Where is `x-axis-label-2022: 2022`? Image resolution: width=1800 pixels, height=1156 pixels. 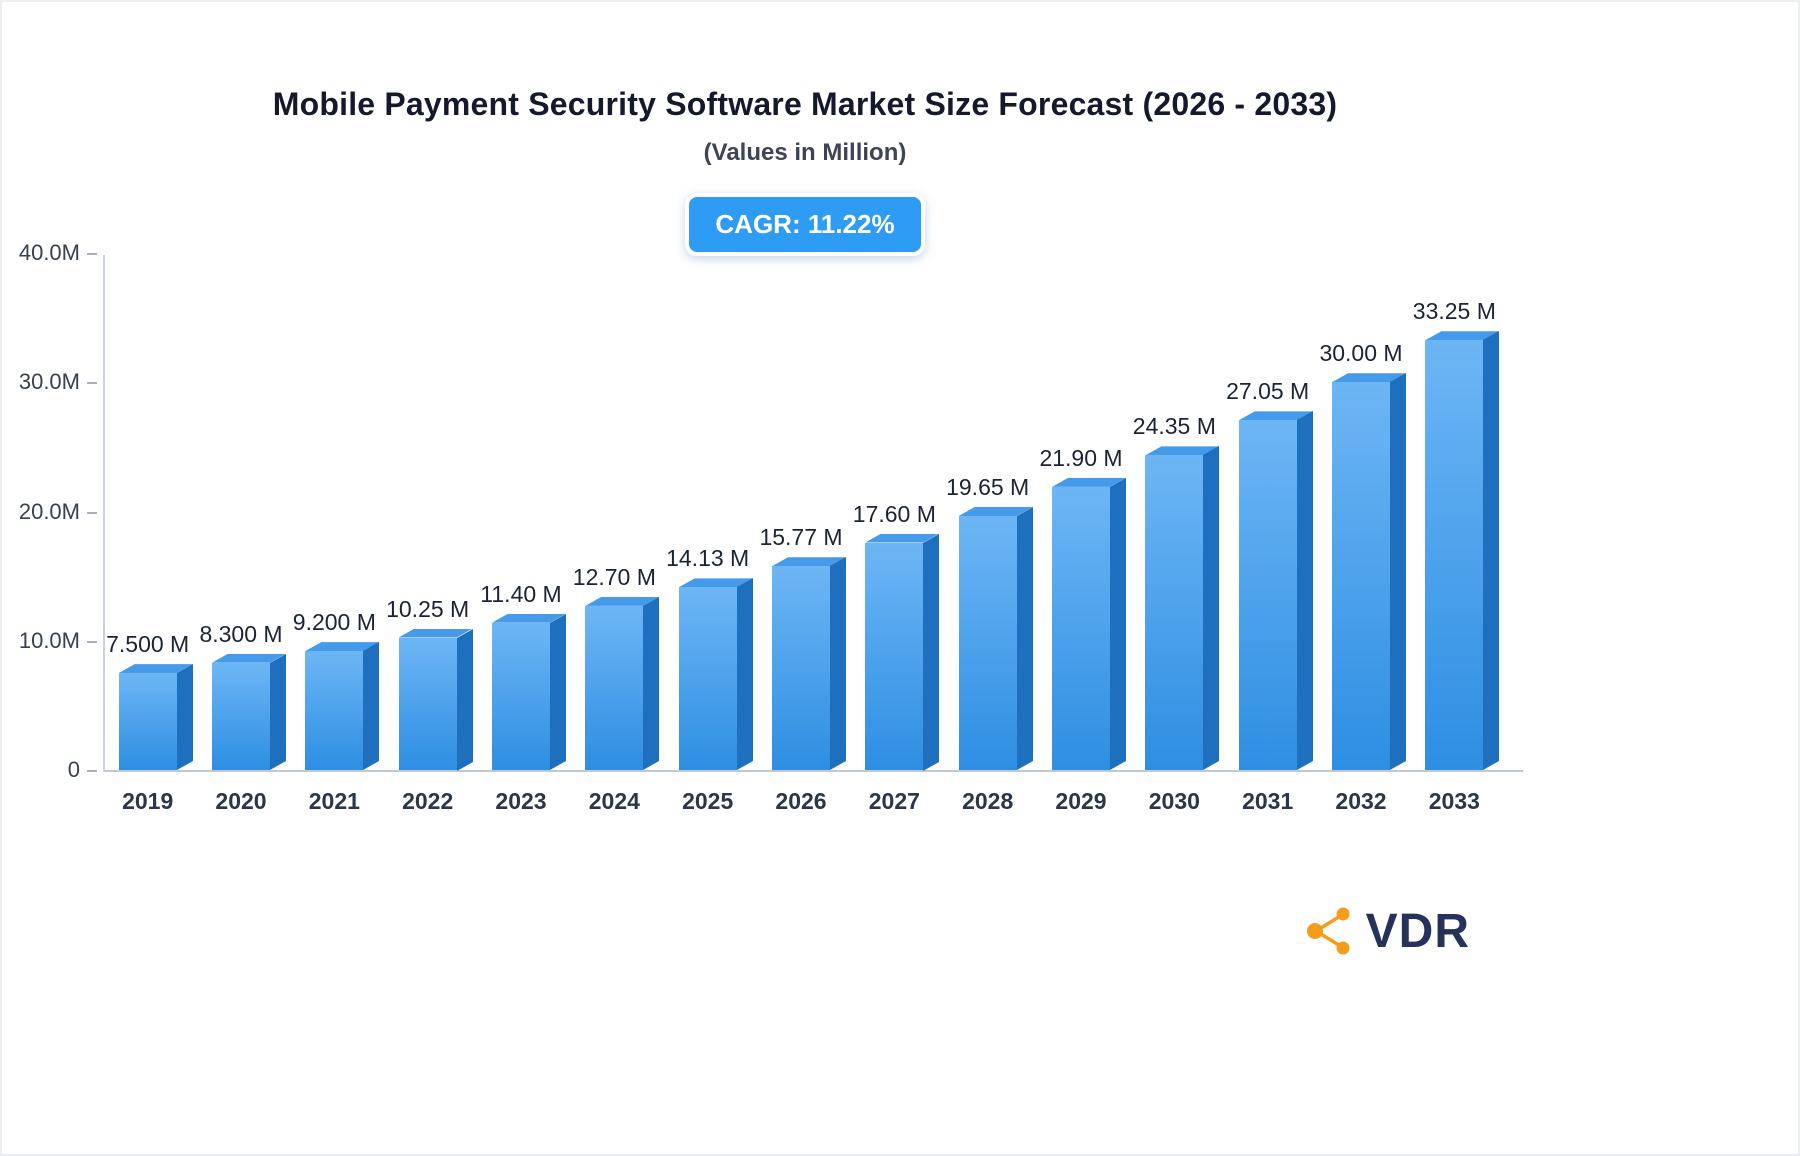
x-axis-label-2022: 2022 is located at coordinates (428, 801).